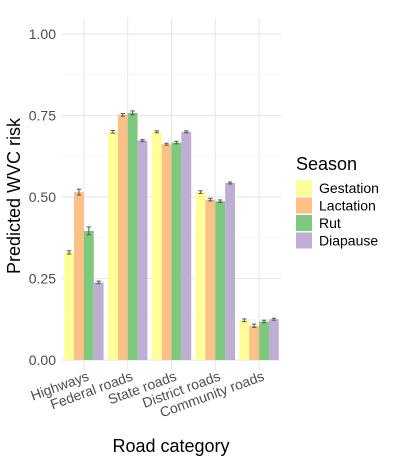  I want to click on y-tick-label: 0.25, so click(42, 279).